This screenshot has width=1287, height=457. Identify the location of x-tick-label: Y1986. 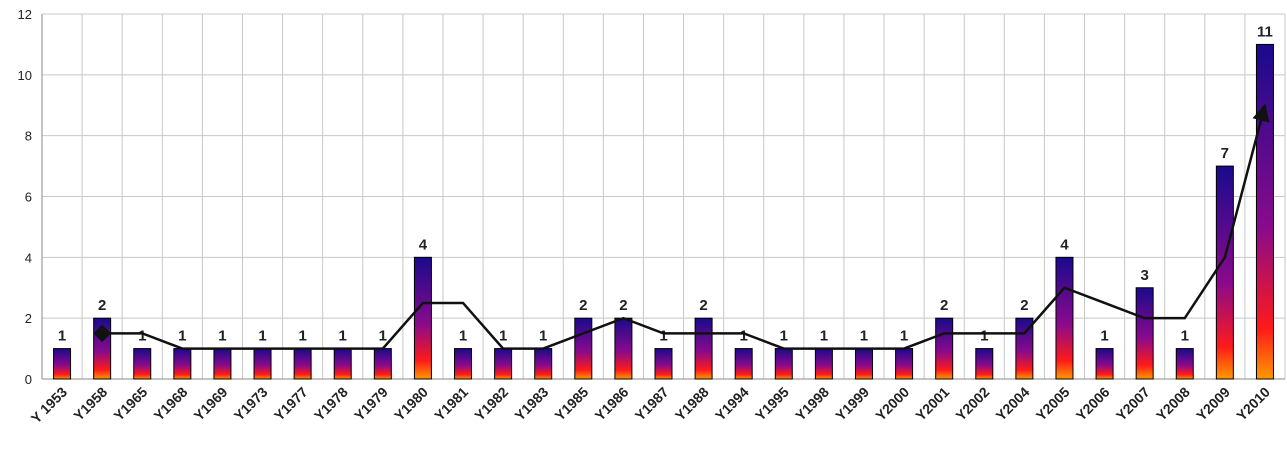
(612, 404).